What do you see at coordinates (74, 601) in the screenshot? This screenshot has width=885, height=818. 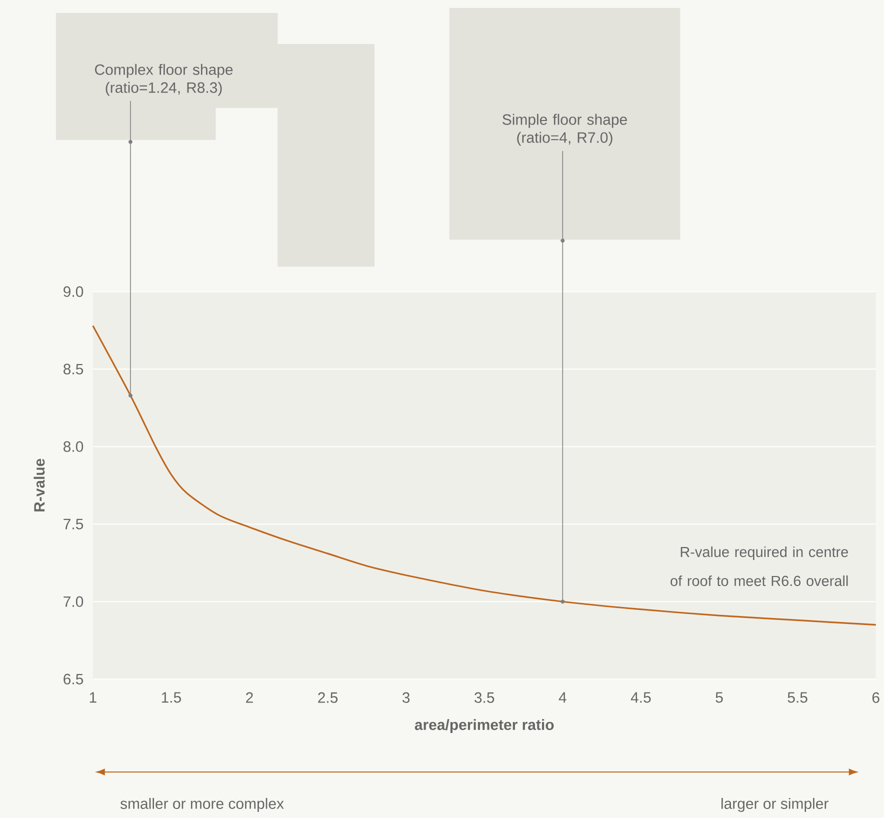 I see `y-tick-label: 7.0` at bounding box center [74, 601].